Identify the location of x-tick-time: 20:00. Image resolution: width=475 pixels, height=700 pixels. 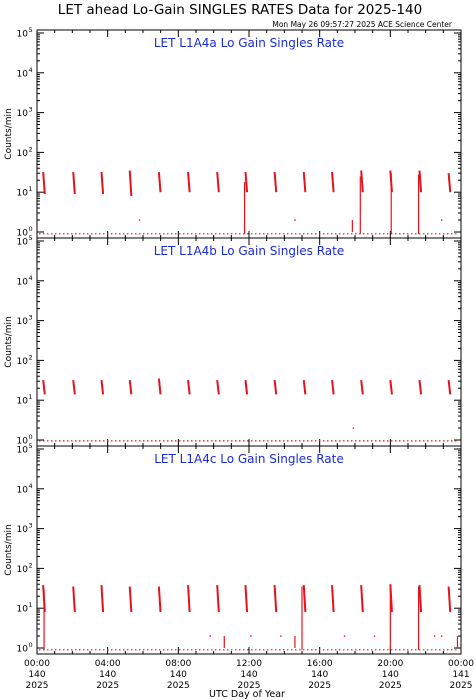
(390, 664).